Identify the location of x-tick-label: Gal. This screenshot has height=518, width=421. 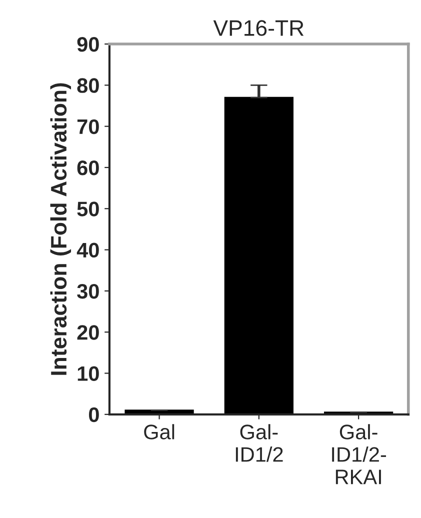
(159, 432).